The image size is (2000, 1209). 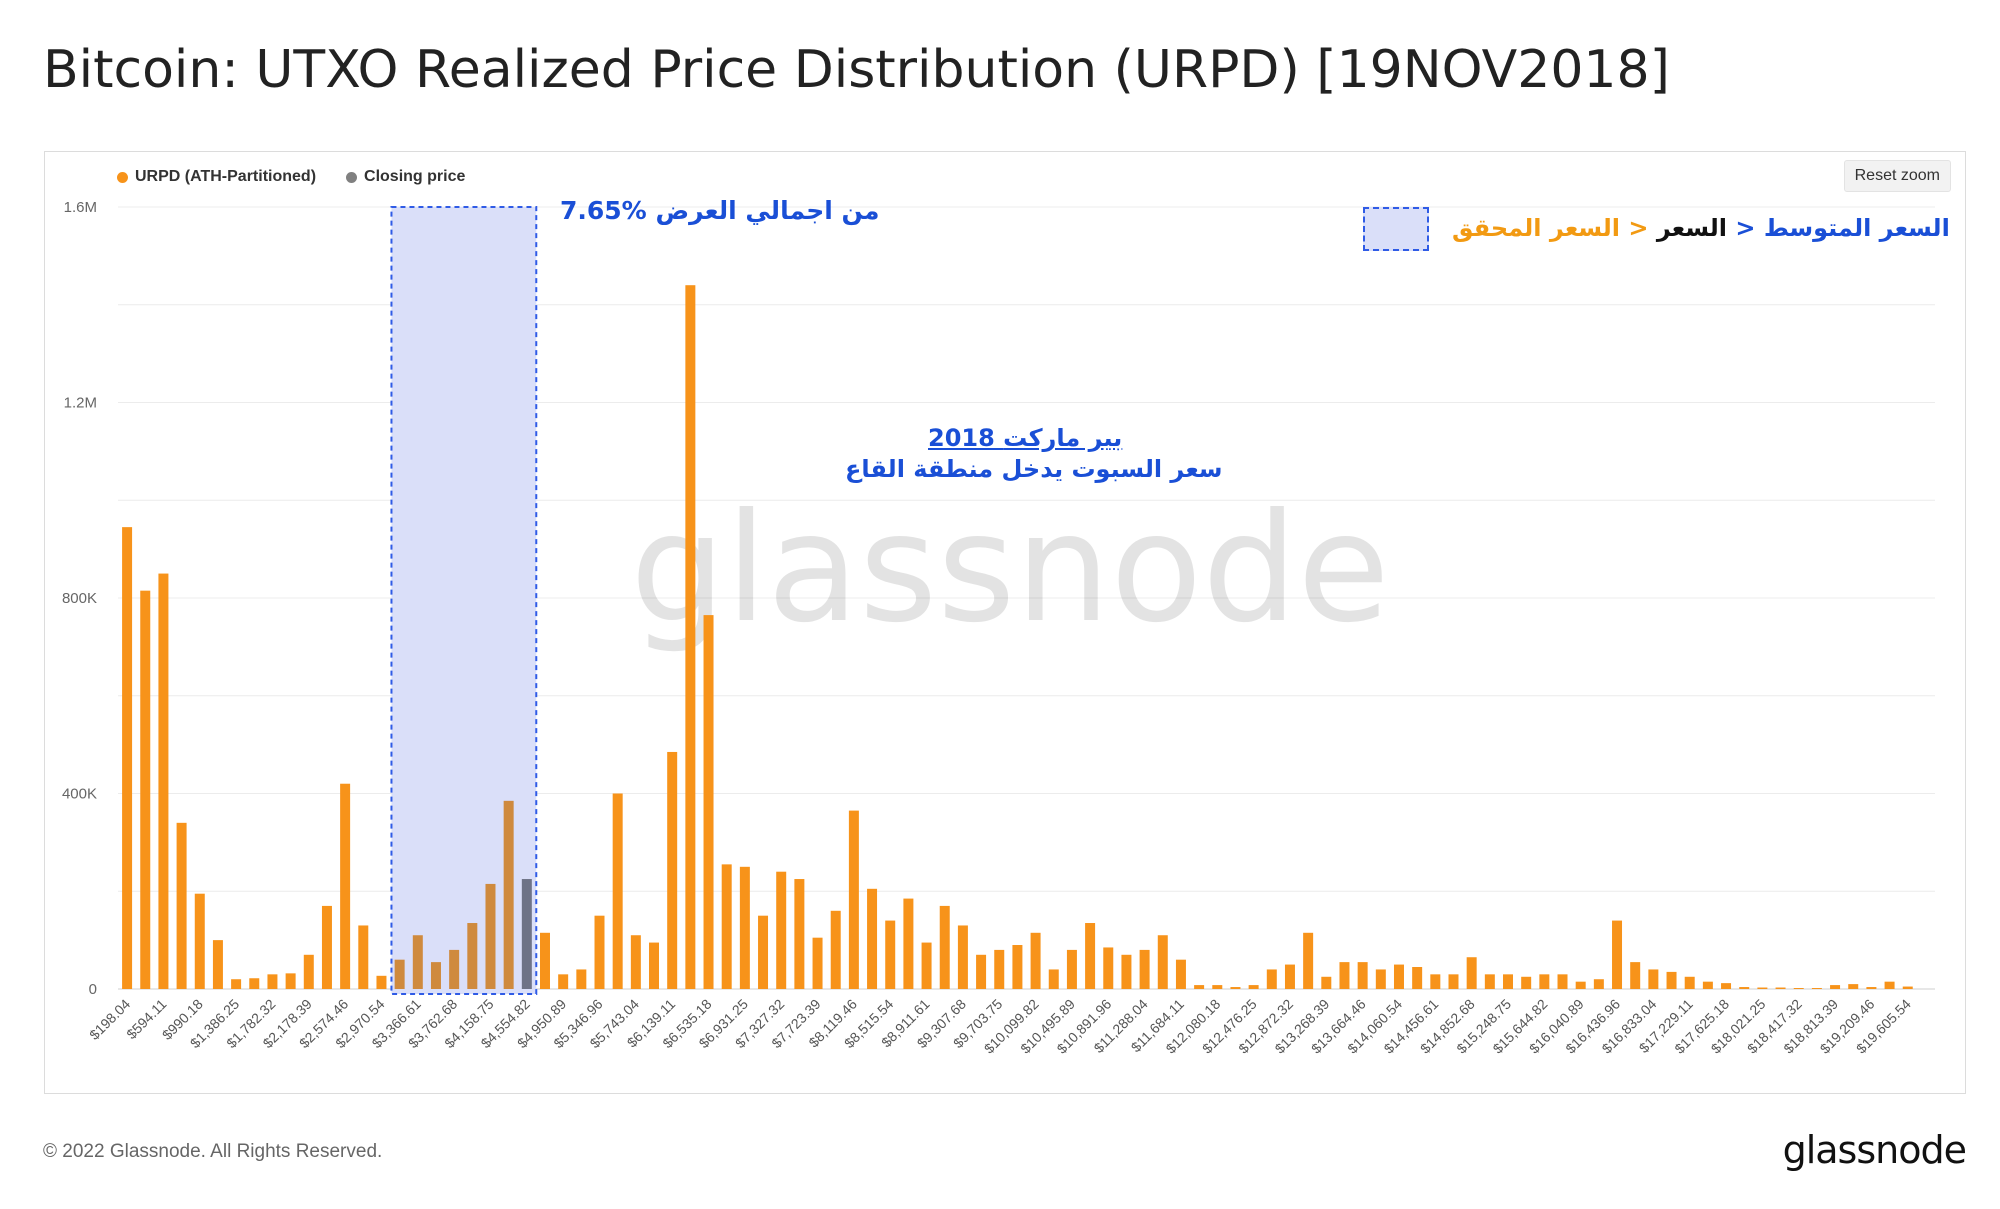 What do you see at coordinates (720, 210) in the screenshot?
I see `box-annotation: 7.65% من اجمالي العرض` at bounding box center [720, 210].